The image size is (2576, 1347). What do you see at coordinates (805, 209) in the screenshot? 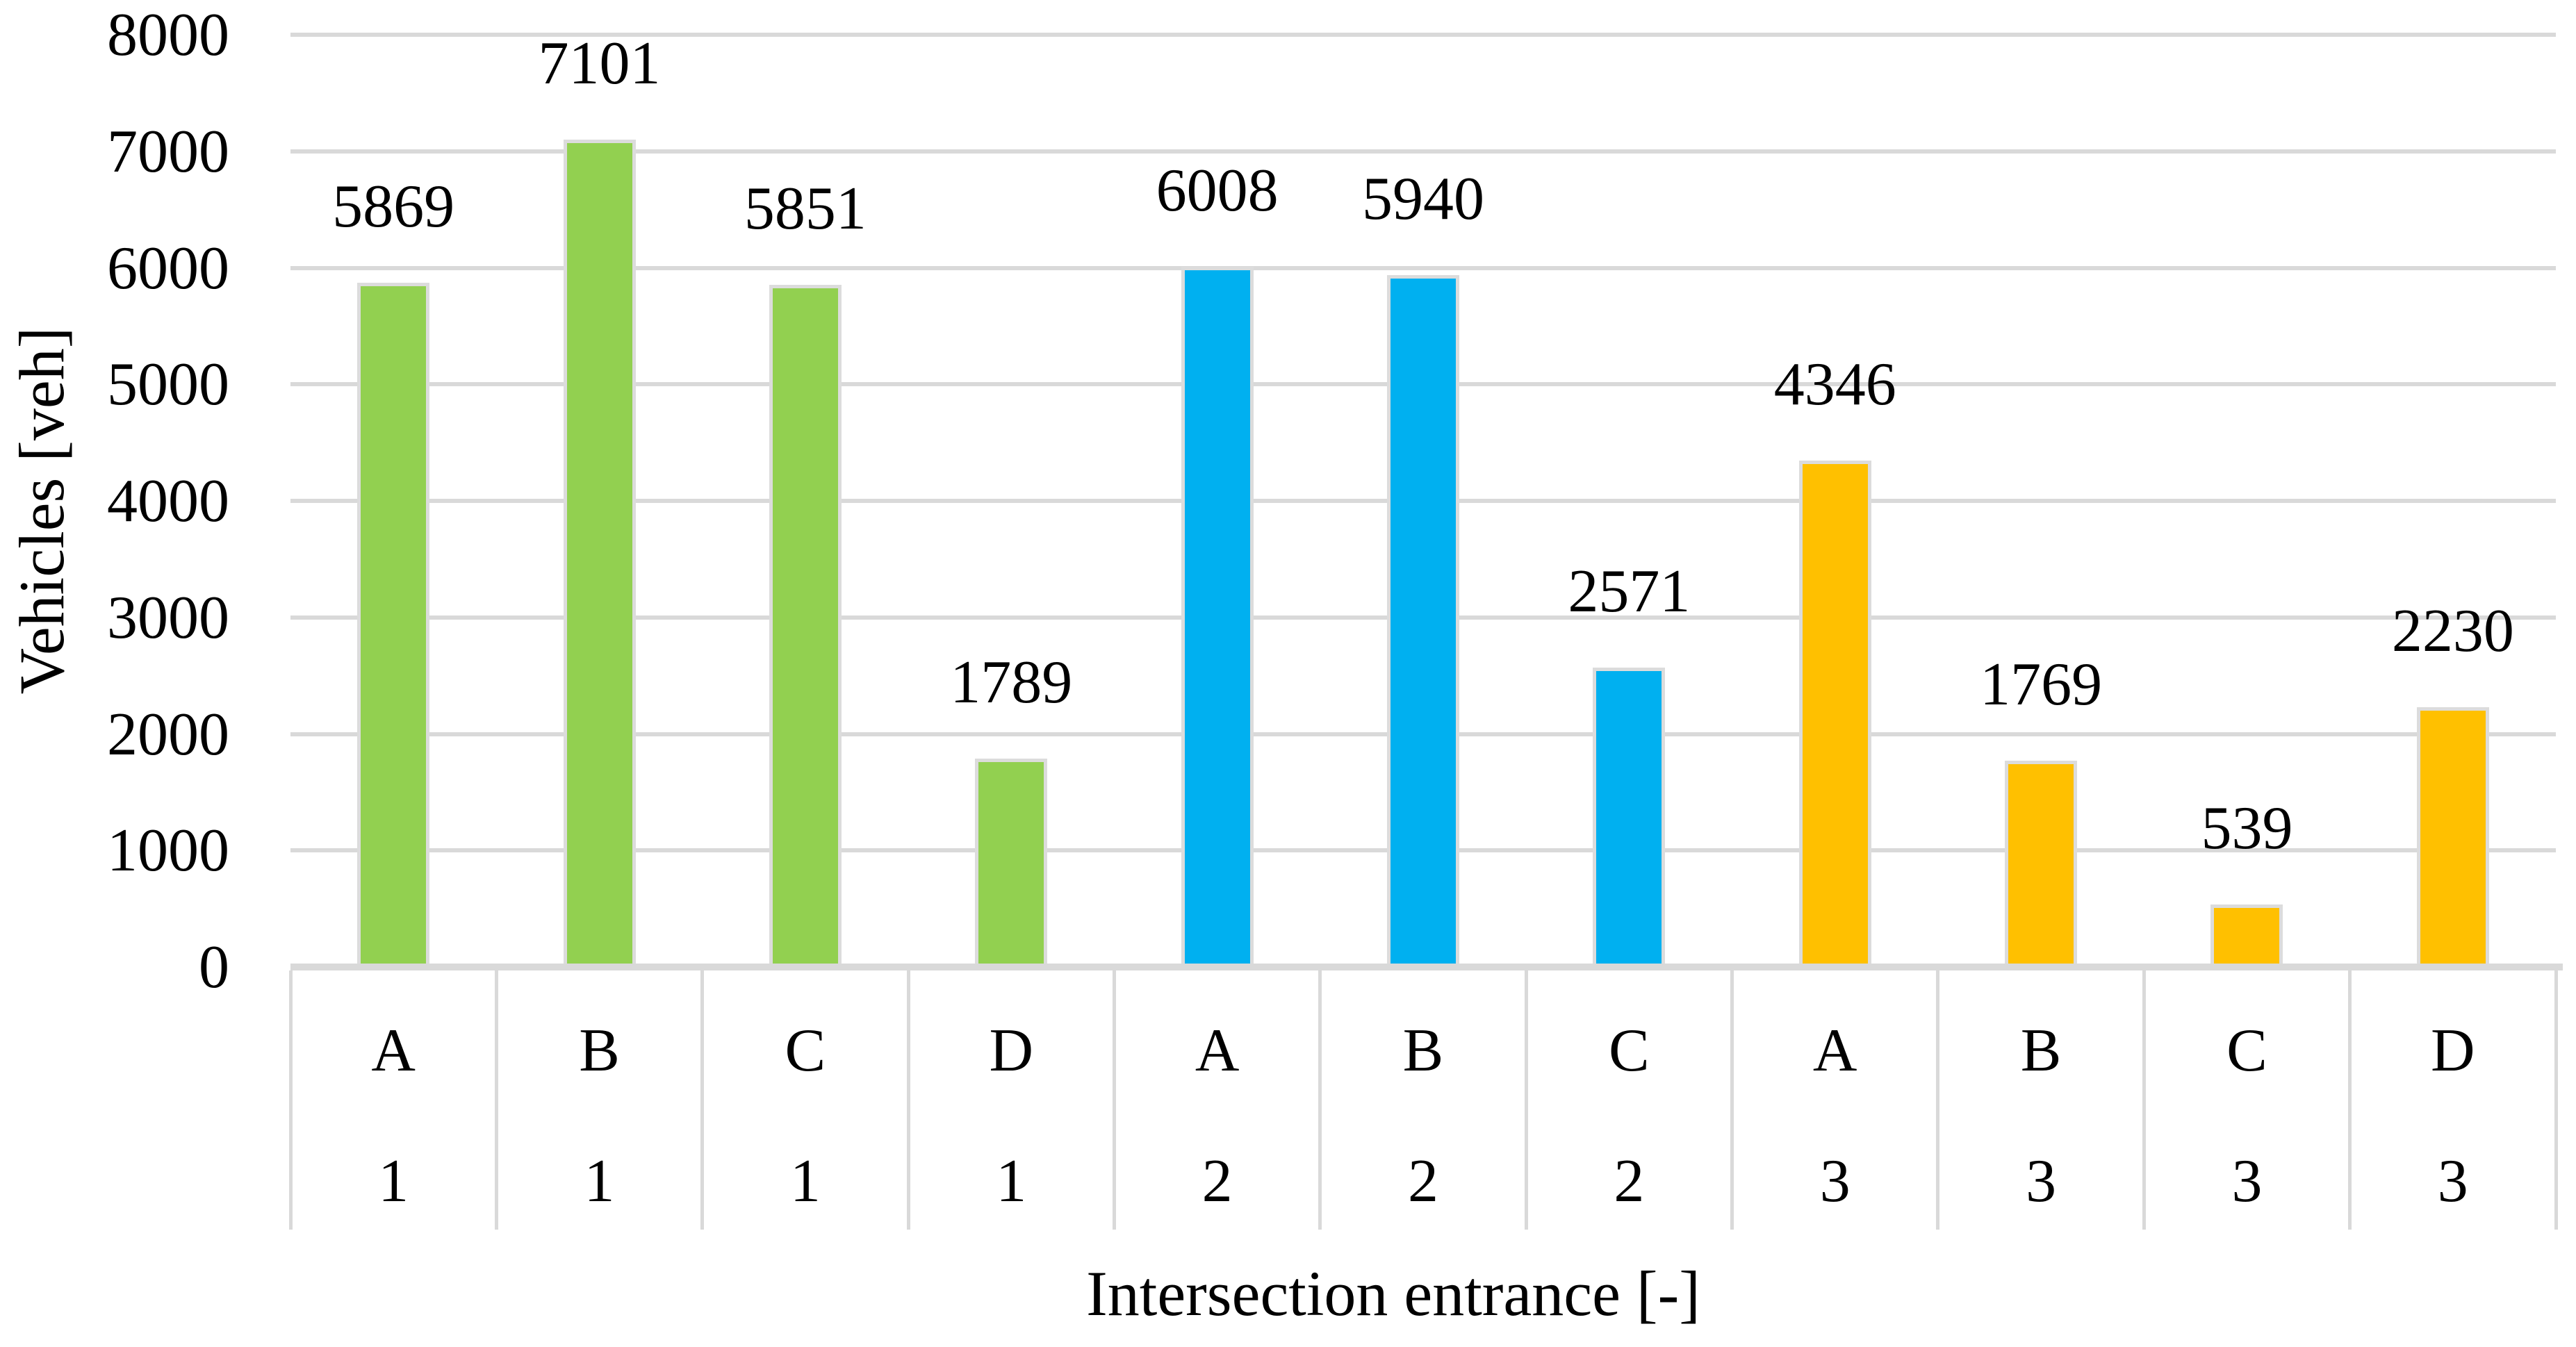
I see `bar-data-label: 5851` at bounding box center [805, 209].